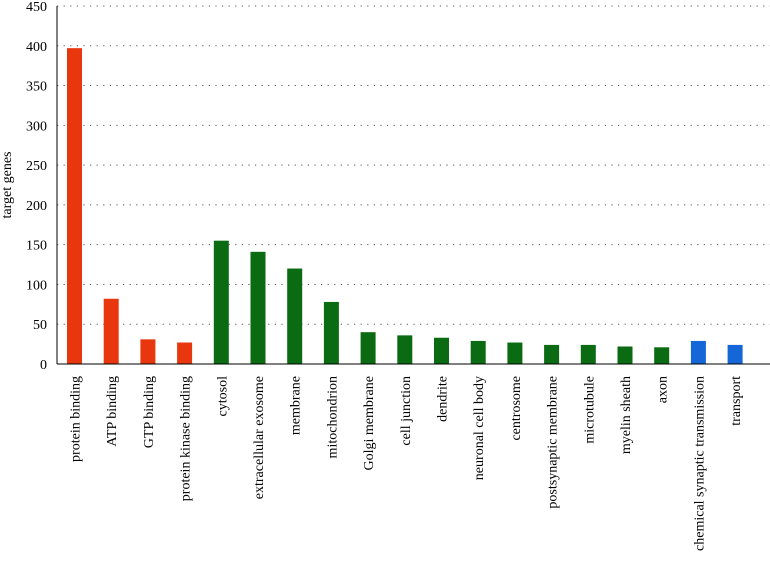 The height and width of the screenshot is (585, 770). What do you see at coordinates (7, 185) in the screenshot?
I see `y-axis-title: target genes` at bounding box center [7, 185].